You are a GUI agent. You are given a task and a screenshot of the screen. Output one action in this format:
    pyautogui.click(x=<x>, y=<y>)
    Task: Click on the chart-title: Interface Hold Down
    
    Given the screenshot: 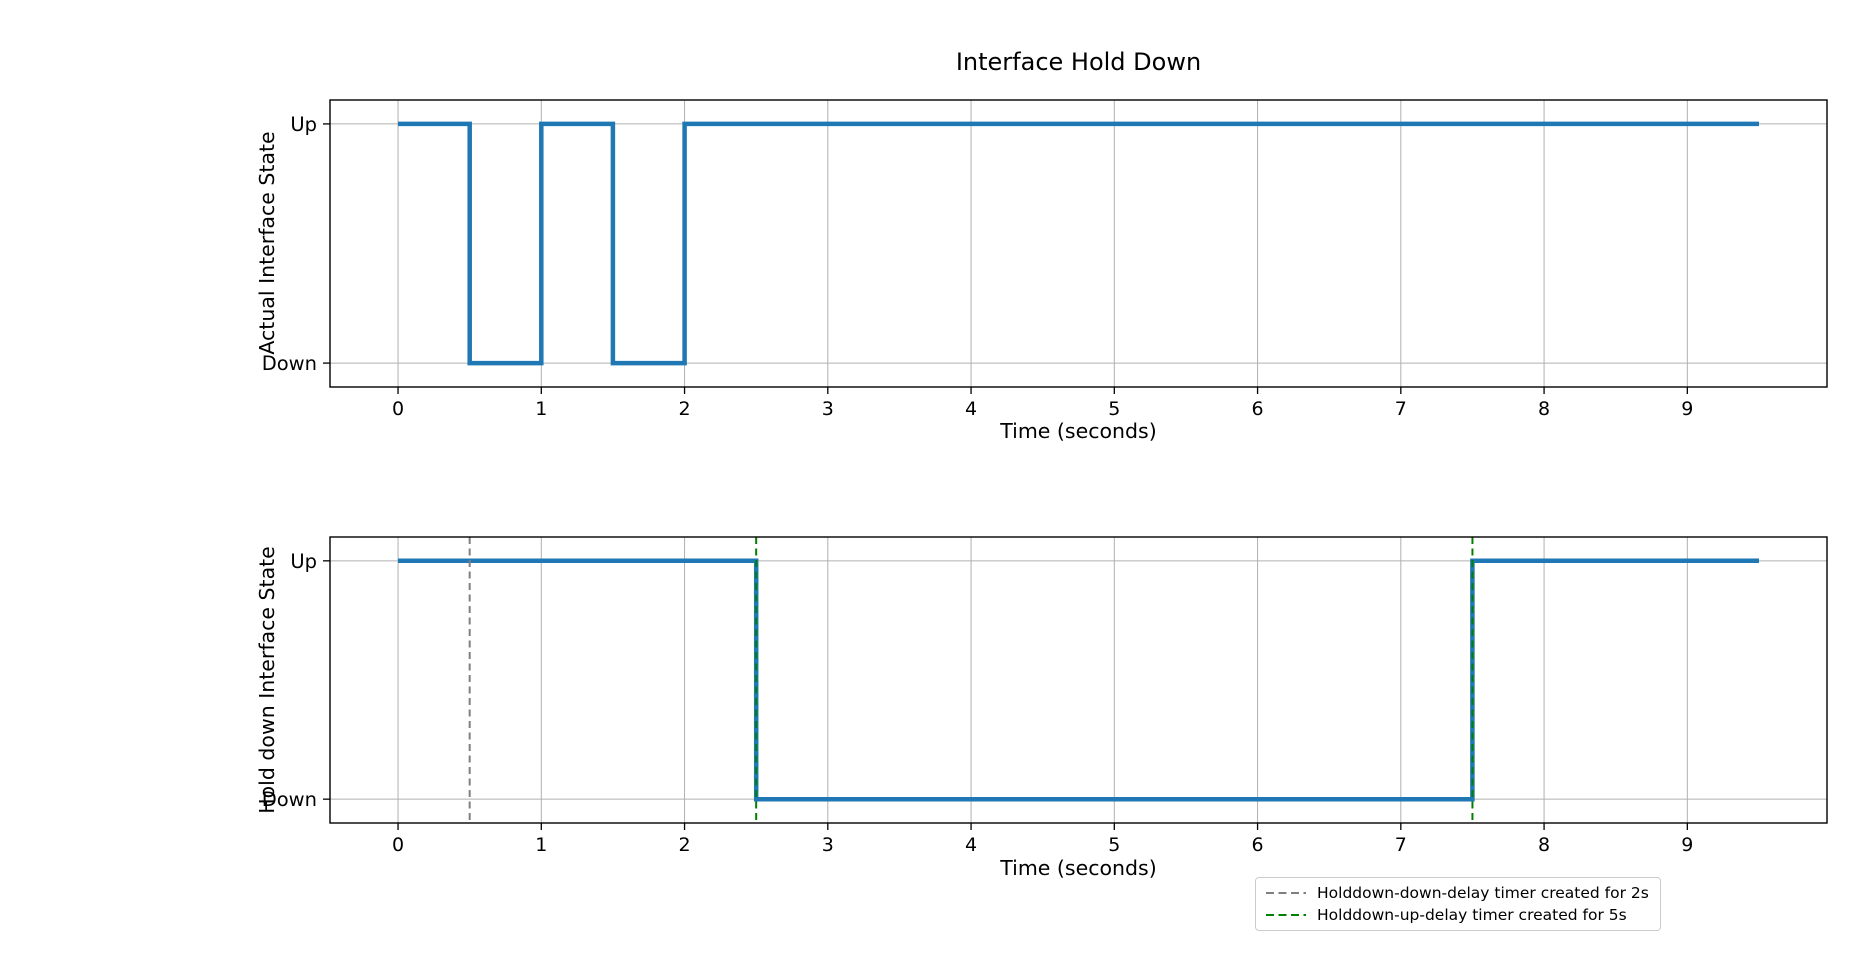 What is the action you would take?
    pyautogui.click(x=1078, y=62)
    